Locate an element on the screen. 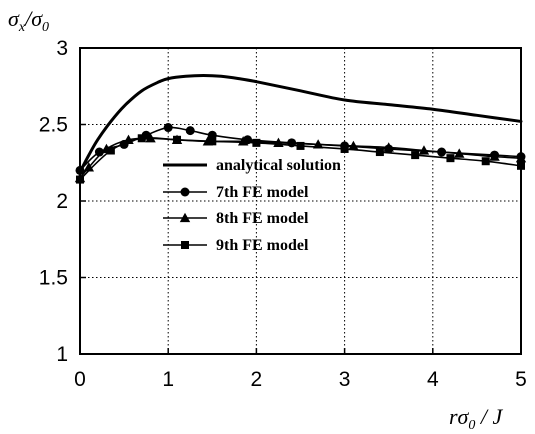  series-line is located at coordinates (300, 158).